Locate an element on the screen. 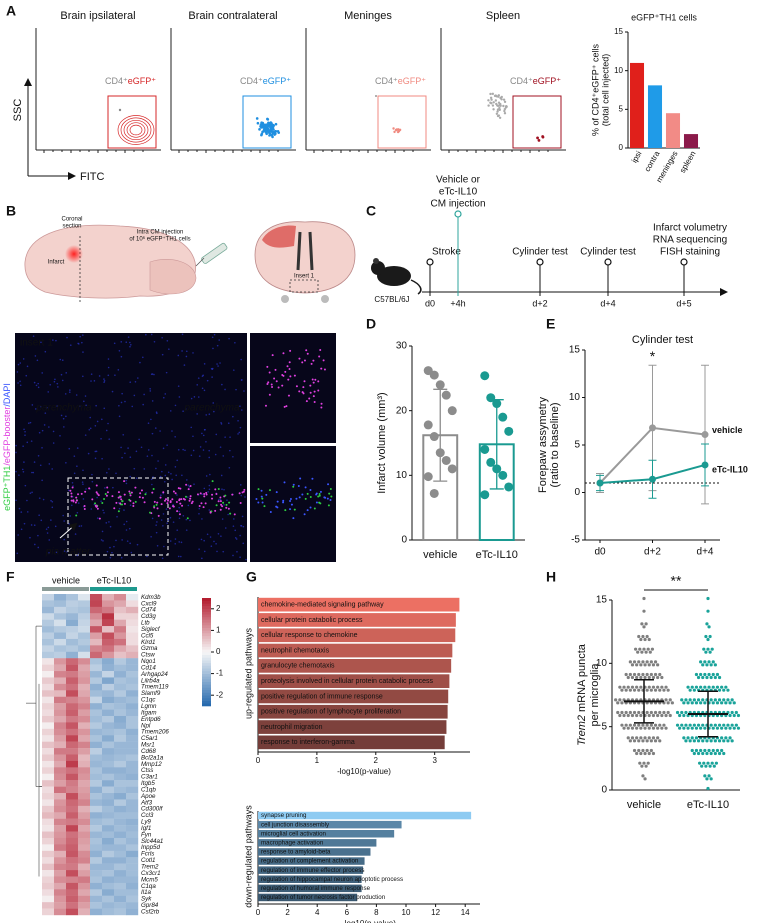 The image size is (757, 923). y-axis-label: down-regulated pathways is located at coordinates (248, 856).